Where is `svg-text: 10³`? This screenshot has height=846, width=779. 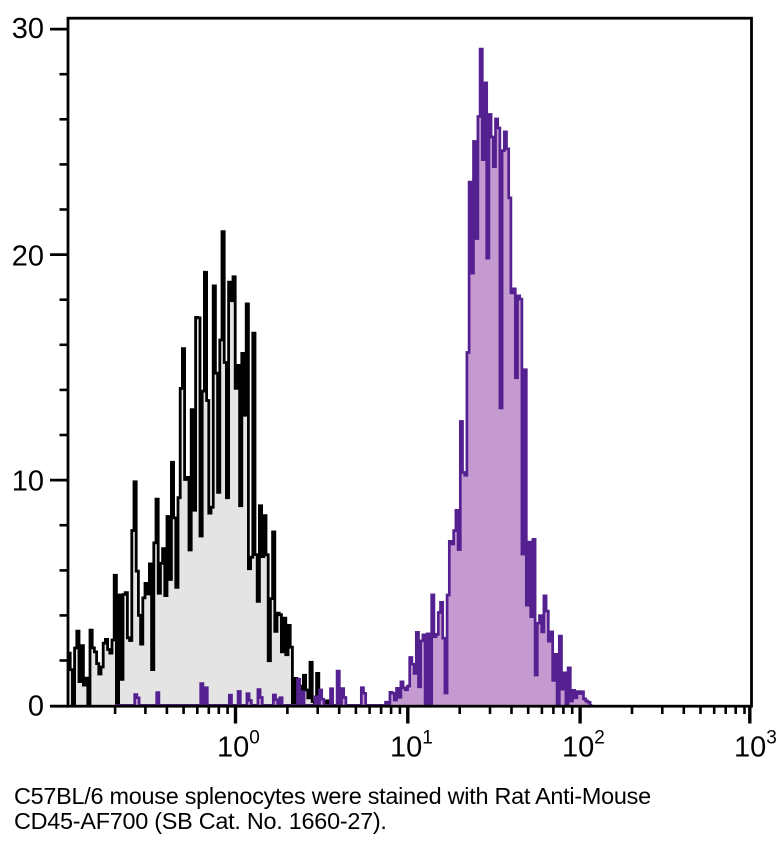
svg-text: 10³ is located at coordinates (755, 746).